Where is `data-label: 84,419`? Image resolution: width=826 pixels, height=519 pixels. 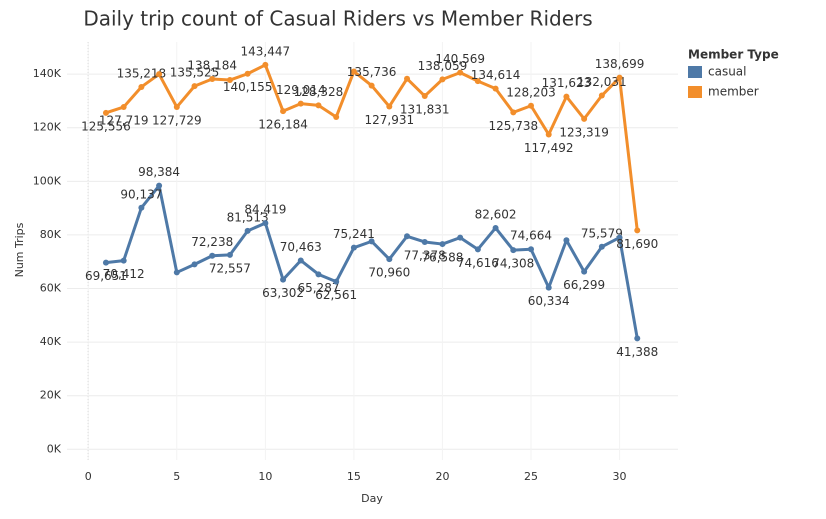
data-label: 84,419 is located at coordinates (265, 210).